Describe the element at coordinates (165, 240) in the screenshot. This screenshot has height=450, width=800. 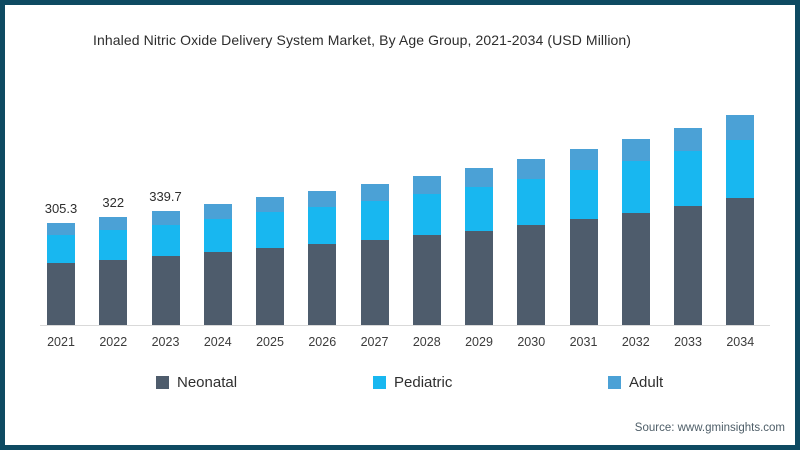
I see `bar-segment-2023-pediatric` at that location.